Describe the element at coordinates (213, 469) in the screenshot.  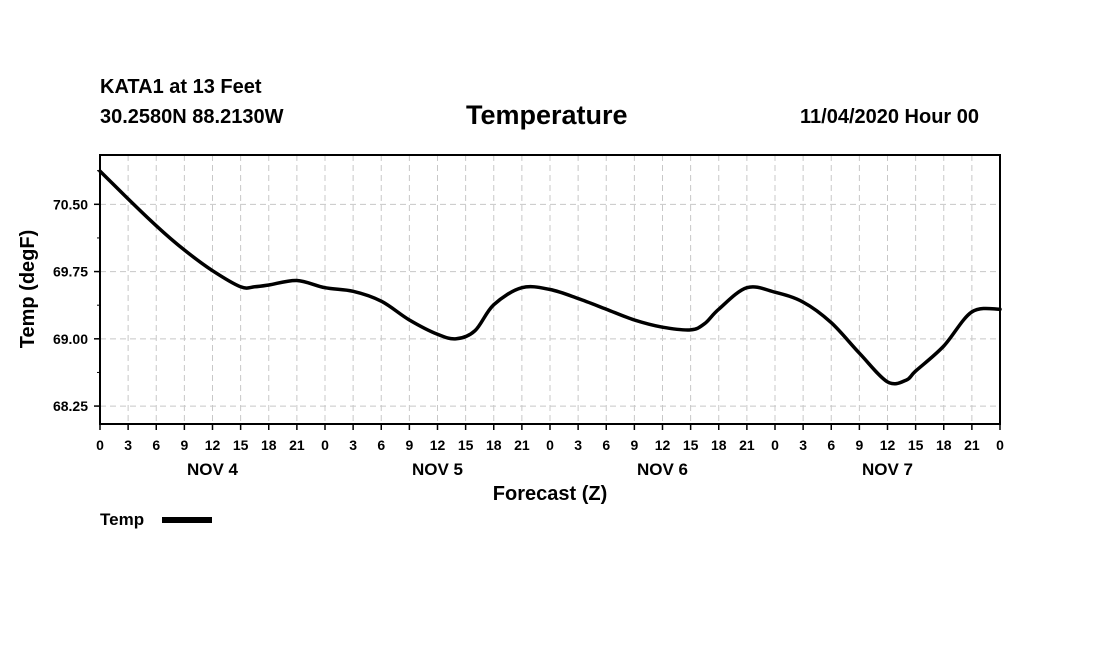
I see `x-day-label: NOV 4` at that location.